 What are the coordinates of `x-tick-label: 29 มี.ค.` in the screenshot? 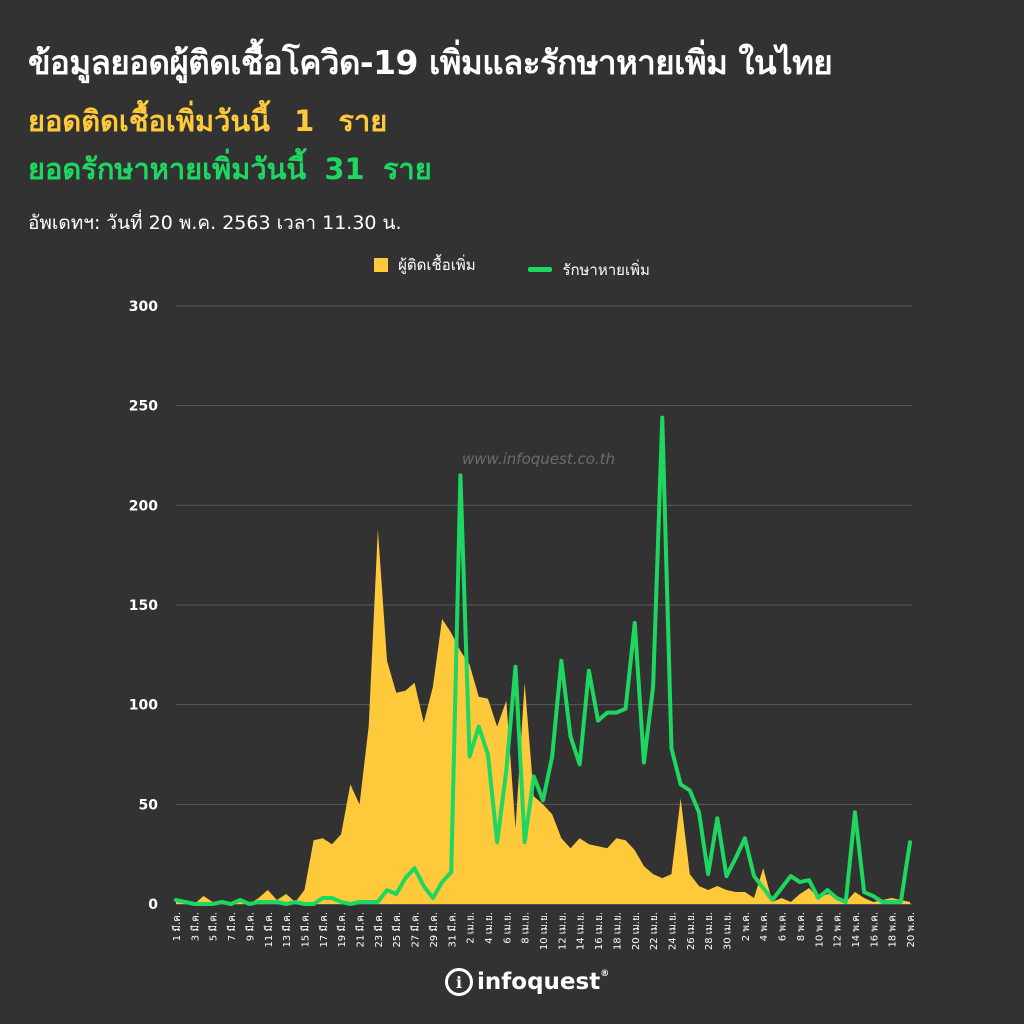 It's located at (434, 930).